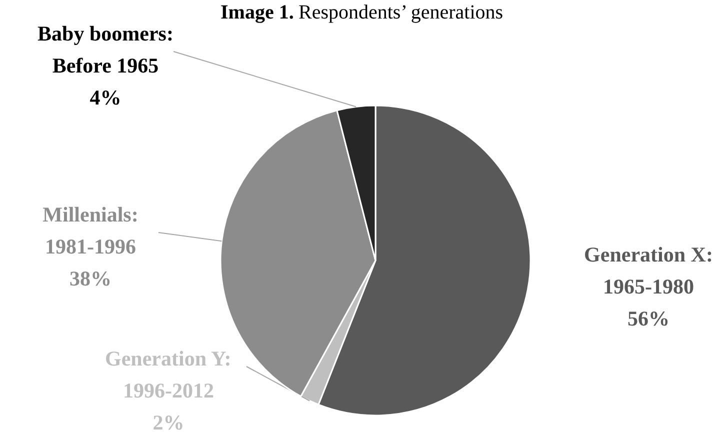 The height and width of the screenshot is (443, 725). I want to click on data-label: 56%, so click(649, 318).